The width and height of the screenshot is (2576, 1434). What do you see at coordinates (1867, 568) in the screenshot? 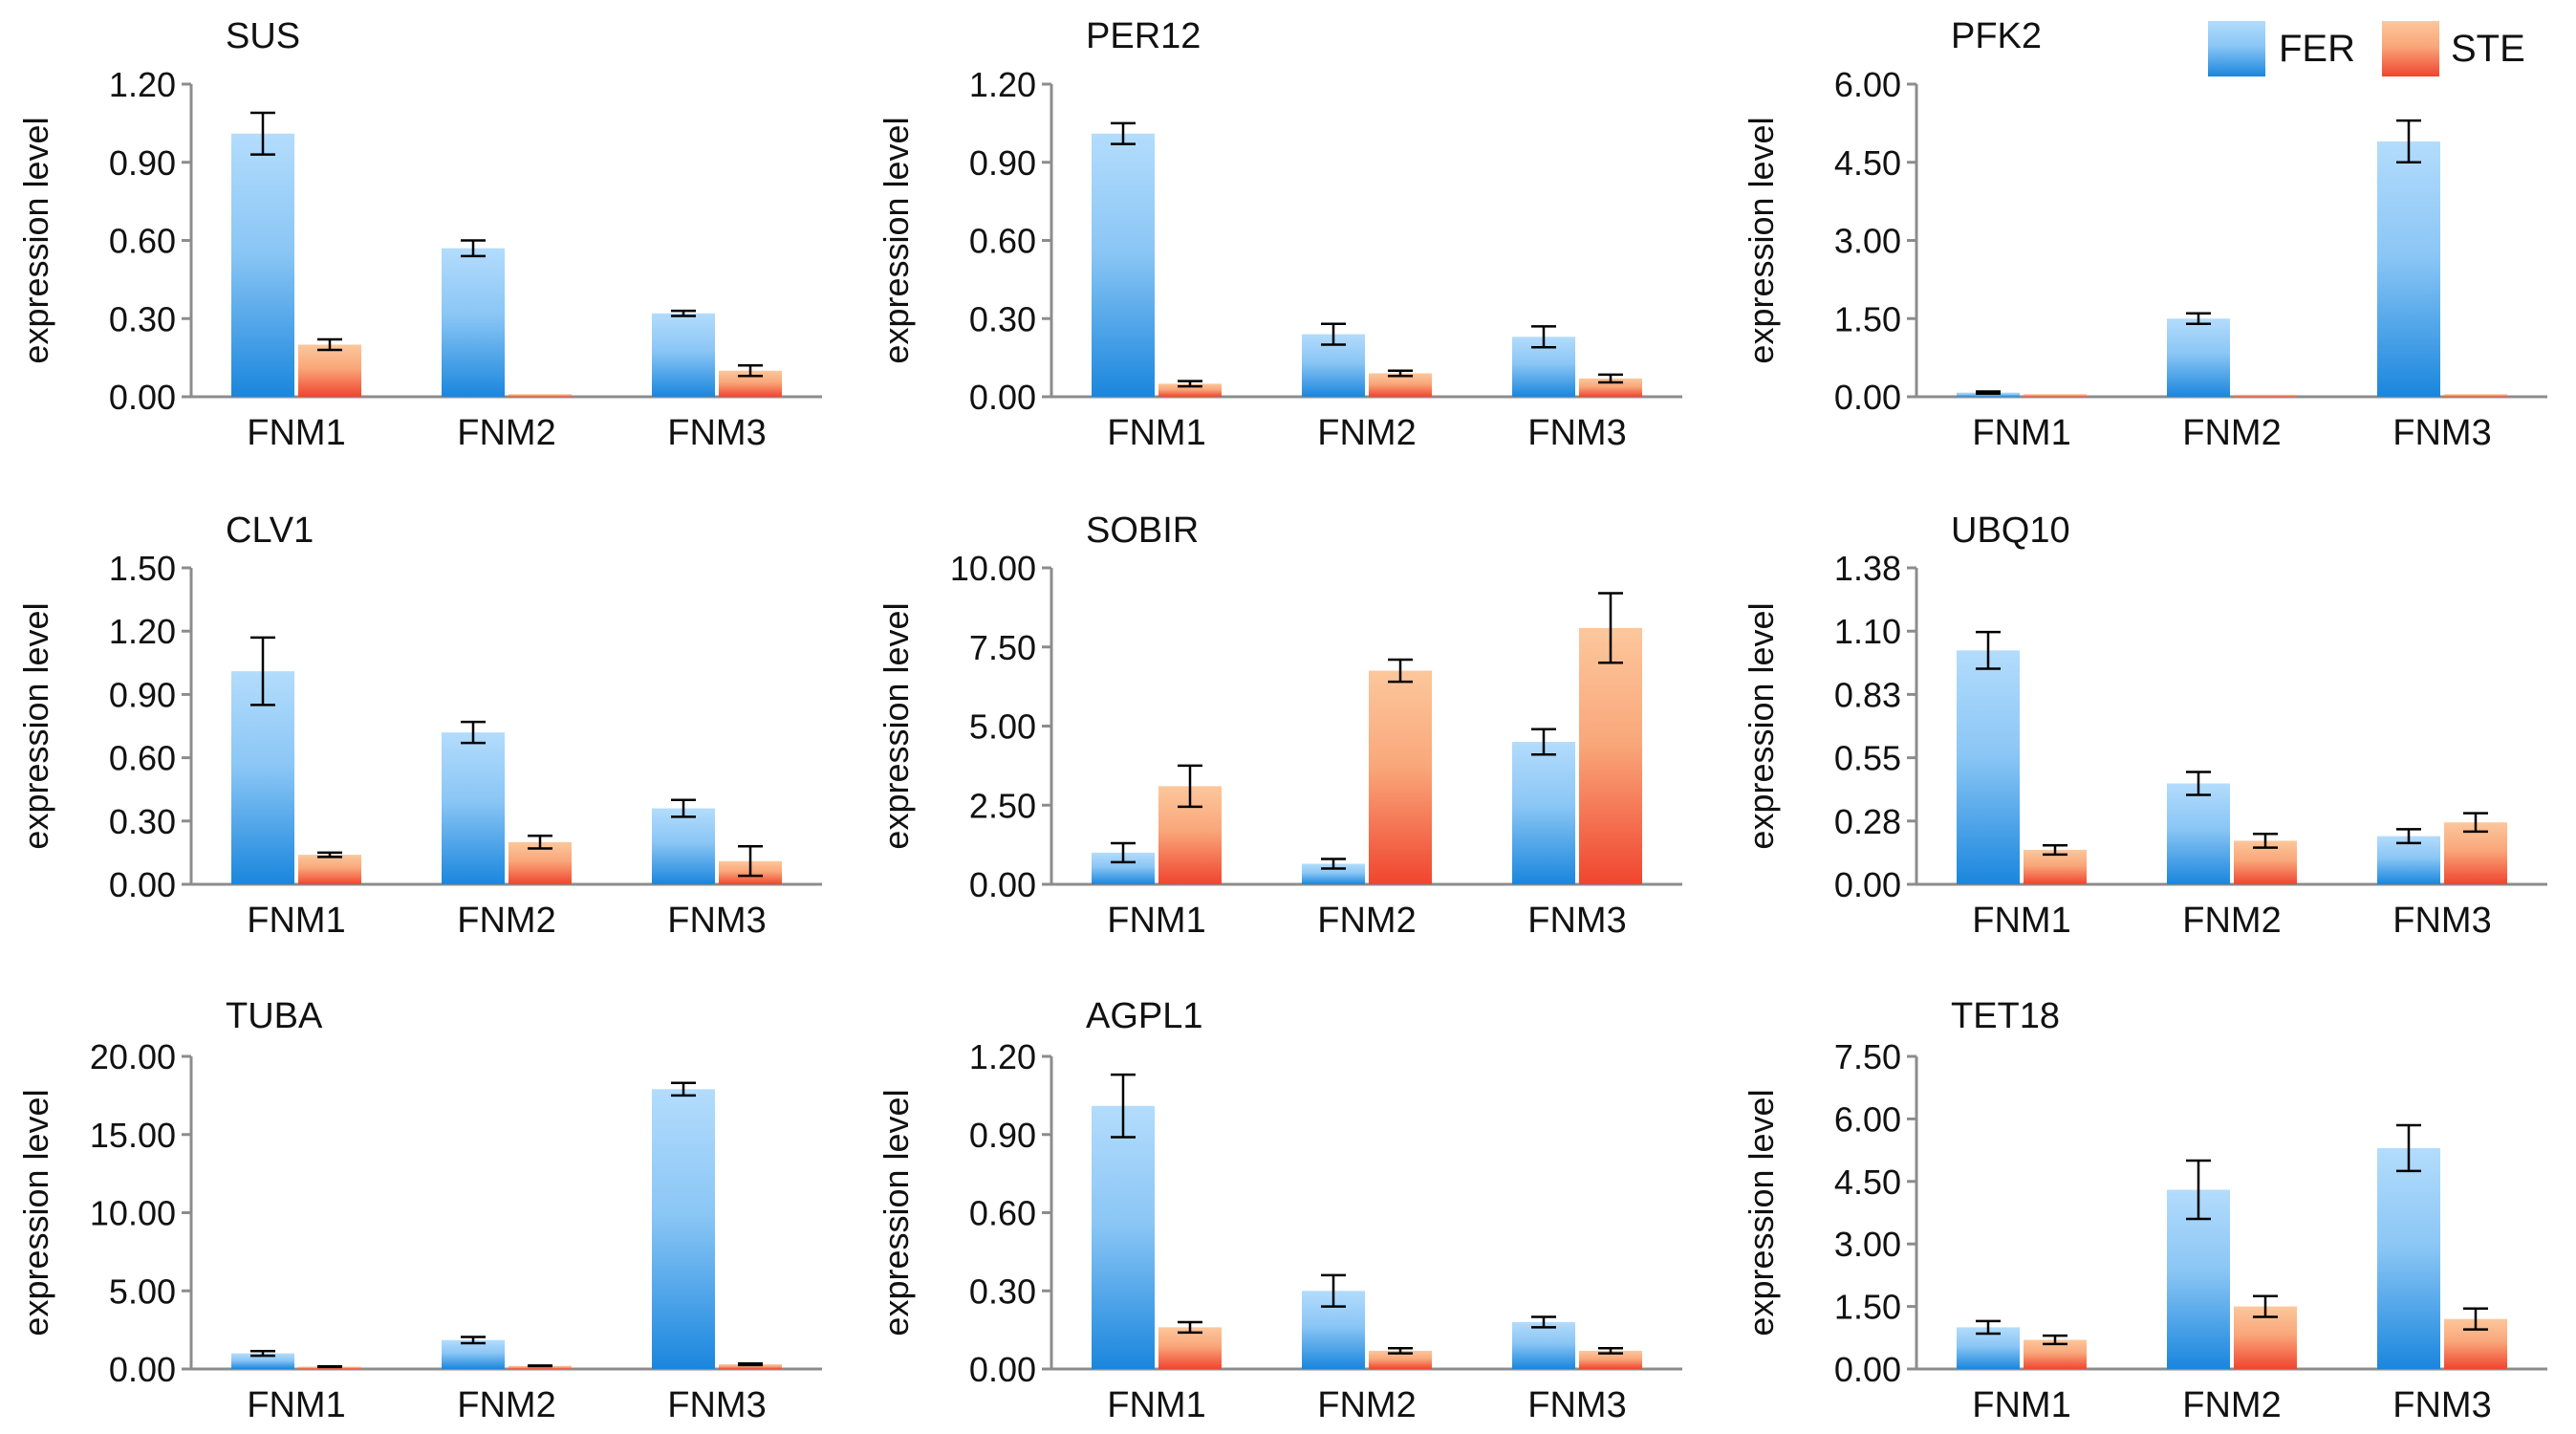
I see `y-tick-label: 1.38` at bounding box center [1867, 568].